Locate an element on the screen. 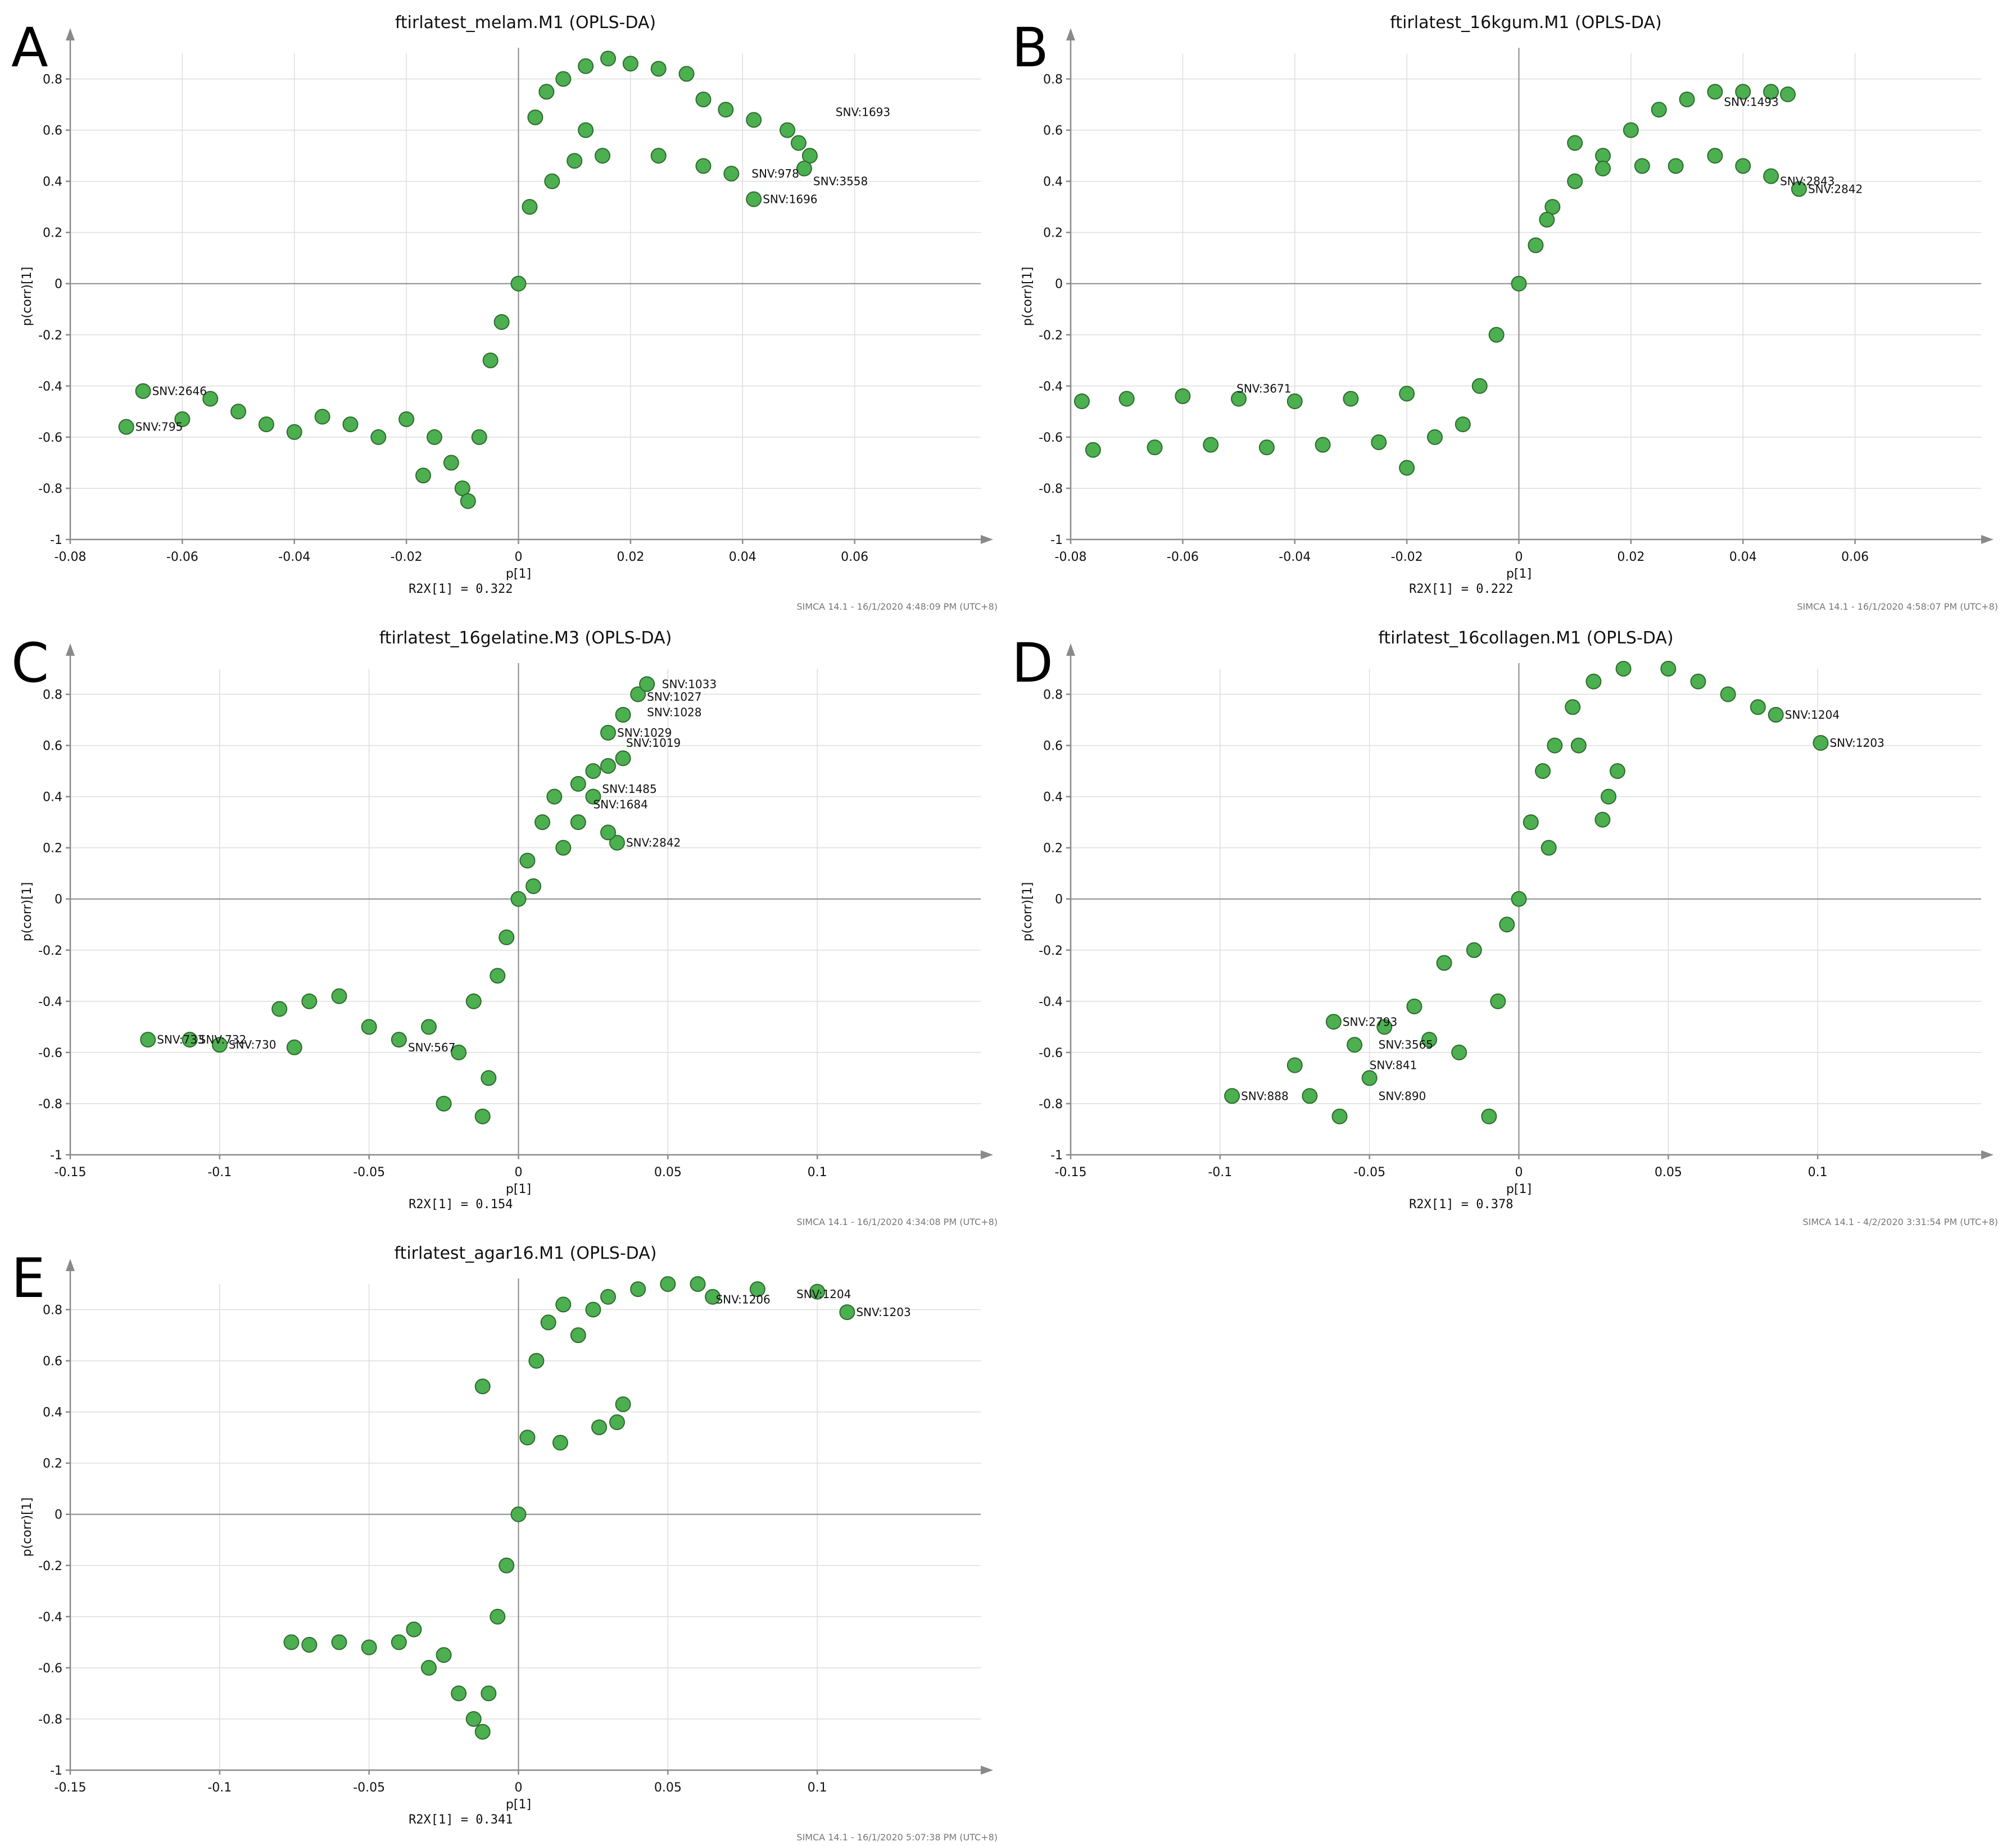  x-tick-label: -0.04 is located at coordinates (1295, 557).